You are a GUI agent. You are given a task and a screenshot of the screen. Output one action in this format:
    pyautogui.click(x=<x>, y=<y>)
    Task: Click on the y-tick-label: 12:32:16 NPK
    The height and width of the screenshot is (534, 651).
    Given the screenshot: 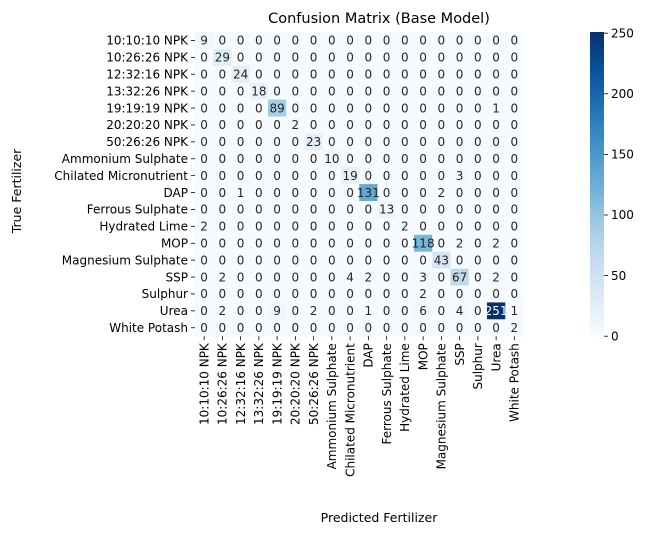 What is the action you would take?
    pyautogui.click(x=147, y=74)
    